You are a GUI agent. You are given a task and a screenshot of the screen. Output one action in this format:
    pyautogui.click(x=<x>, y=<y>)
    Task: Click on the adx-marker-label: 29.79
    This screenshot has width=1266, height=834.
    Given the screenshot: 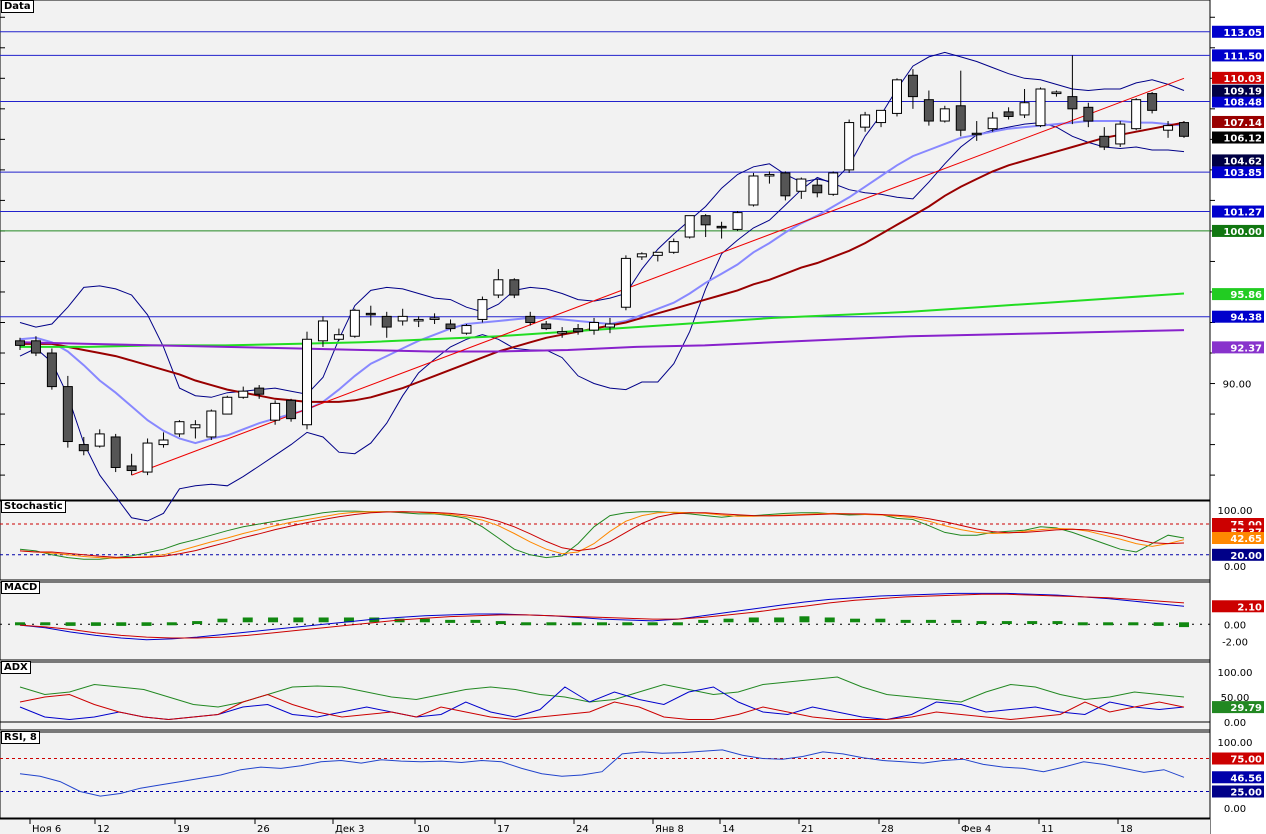 What is the action you would take?
    pyautogui.click(x=1246, y=708)
    